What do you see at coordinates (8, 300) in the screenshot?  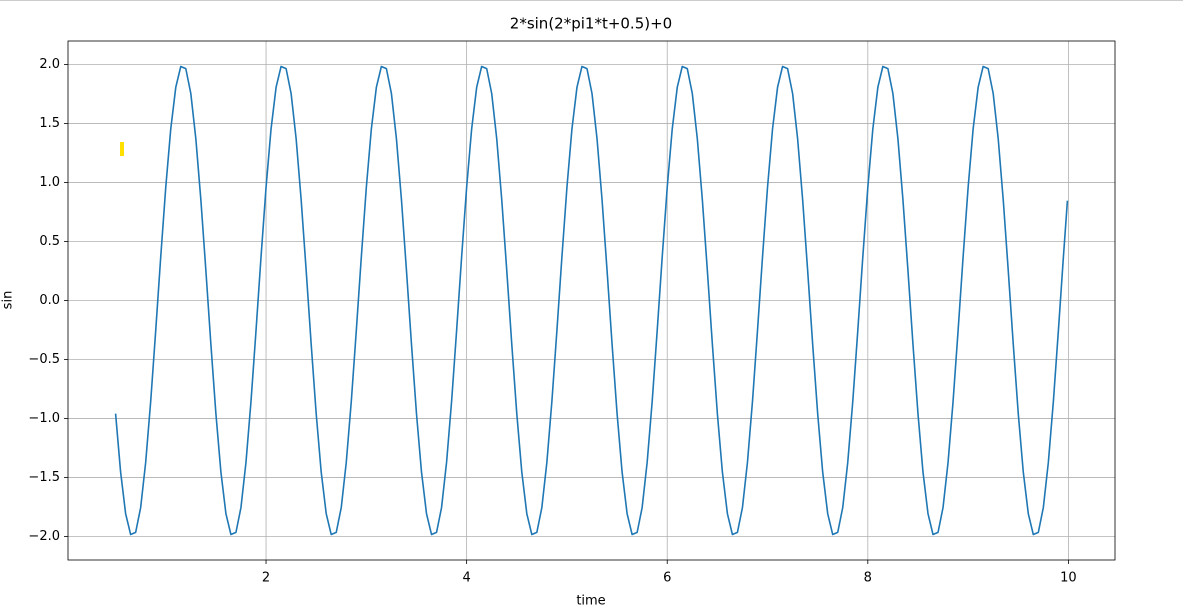 I see `y-axis-label: sin` at bounding box center [8, 300].